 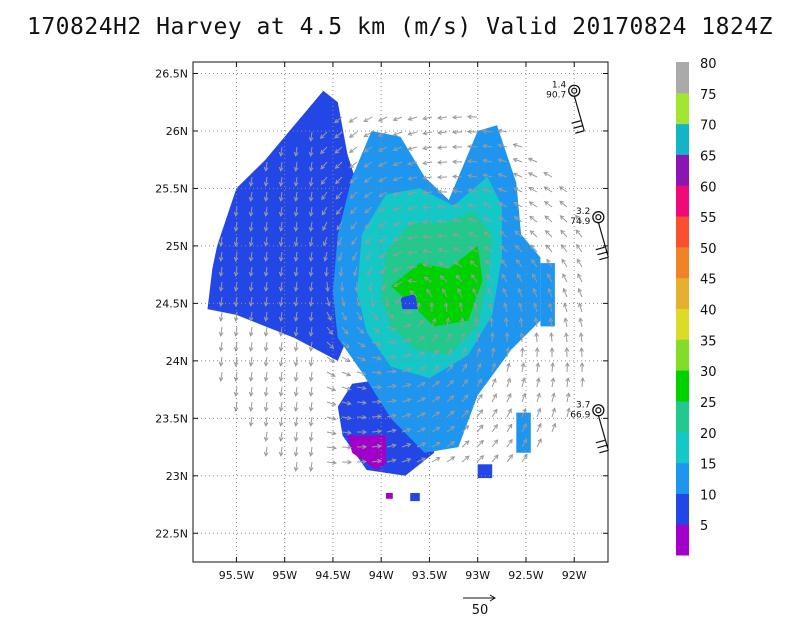 I want to click on colorbar-label: 10, so click(x=708, y=495).